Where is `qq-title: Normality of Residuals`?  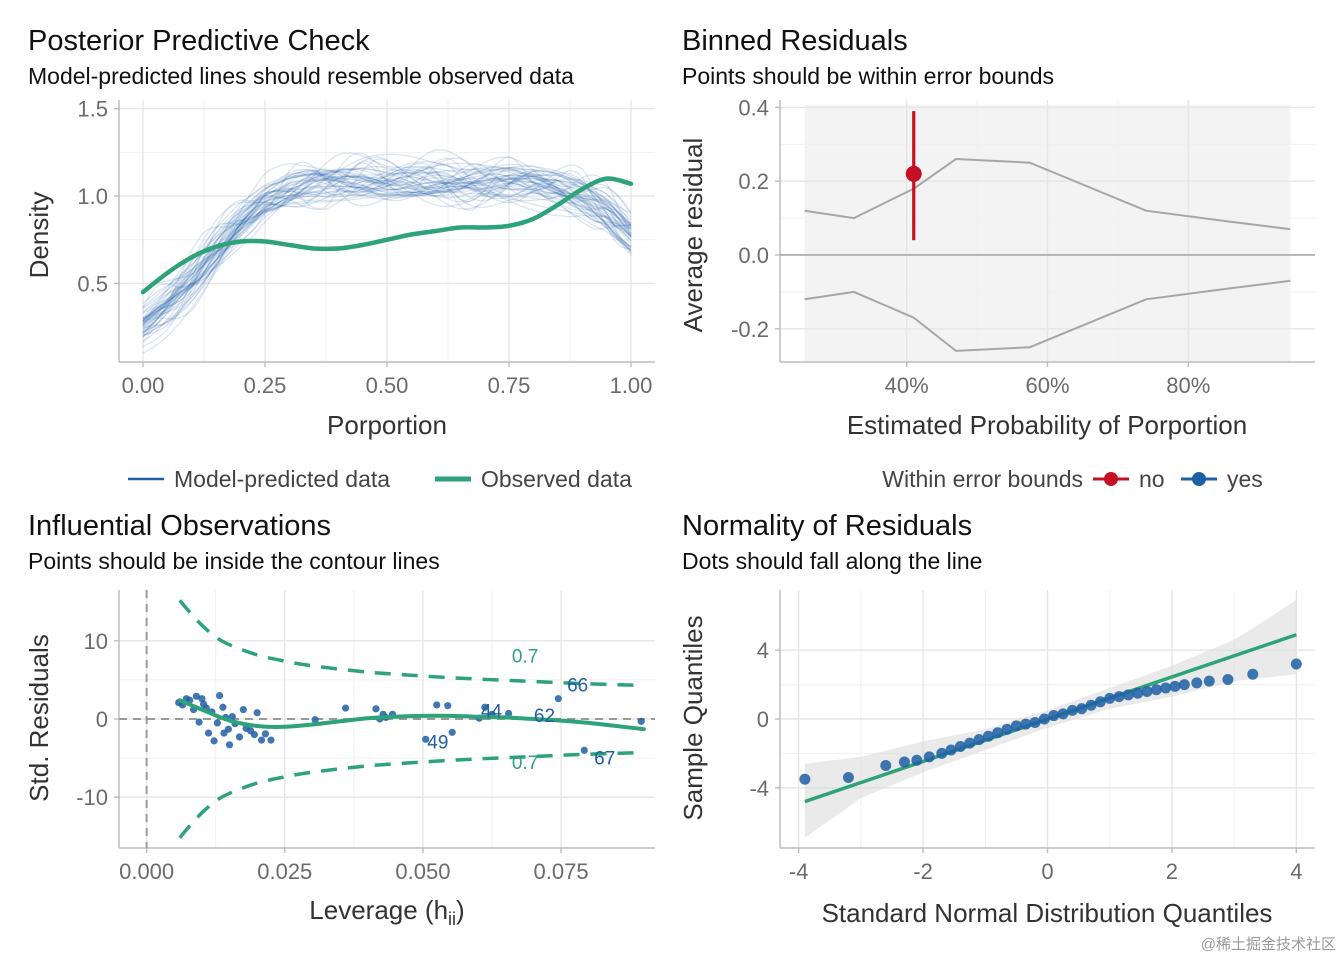 qq-title: Normality of Residuals is located at coordinates (827, 526).